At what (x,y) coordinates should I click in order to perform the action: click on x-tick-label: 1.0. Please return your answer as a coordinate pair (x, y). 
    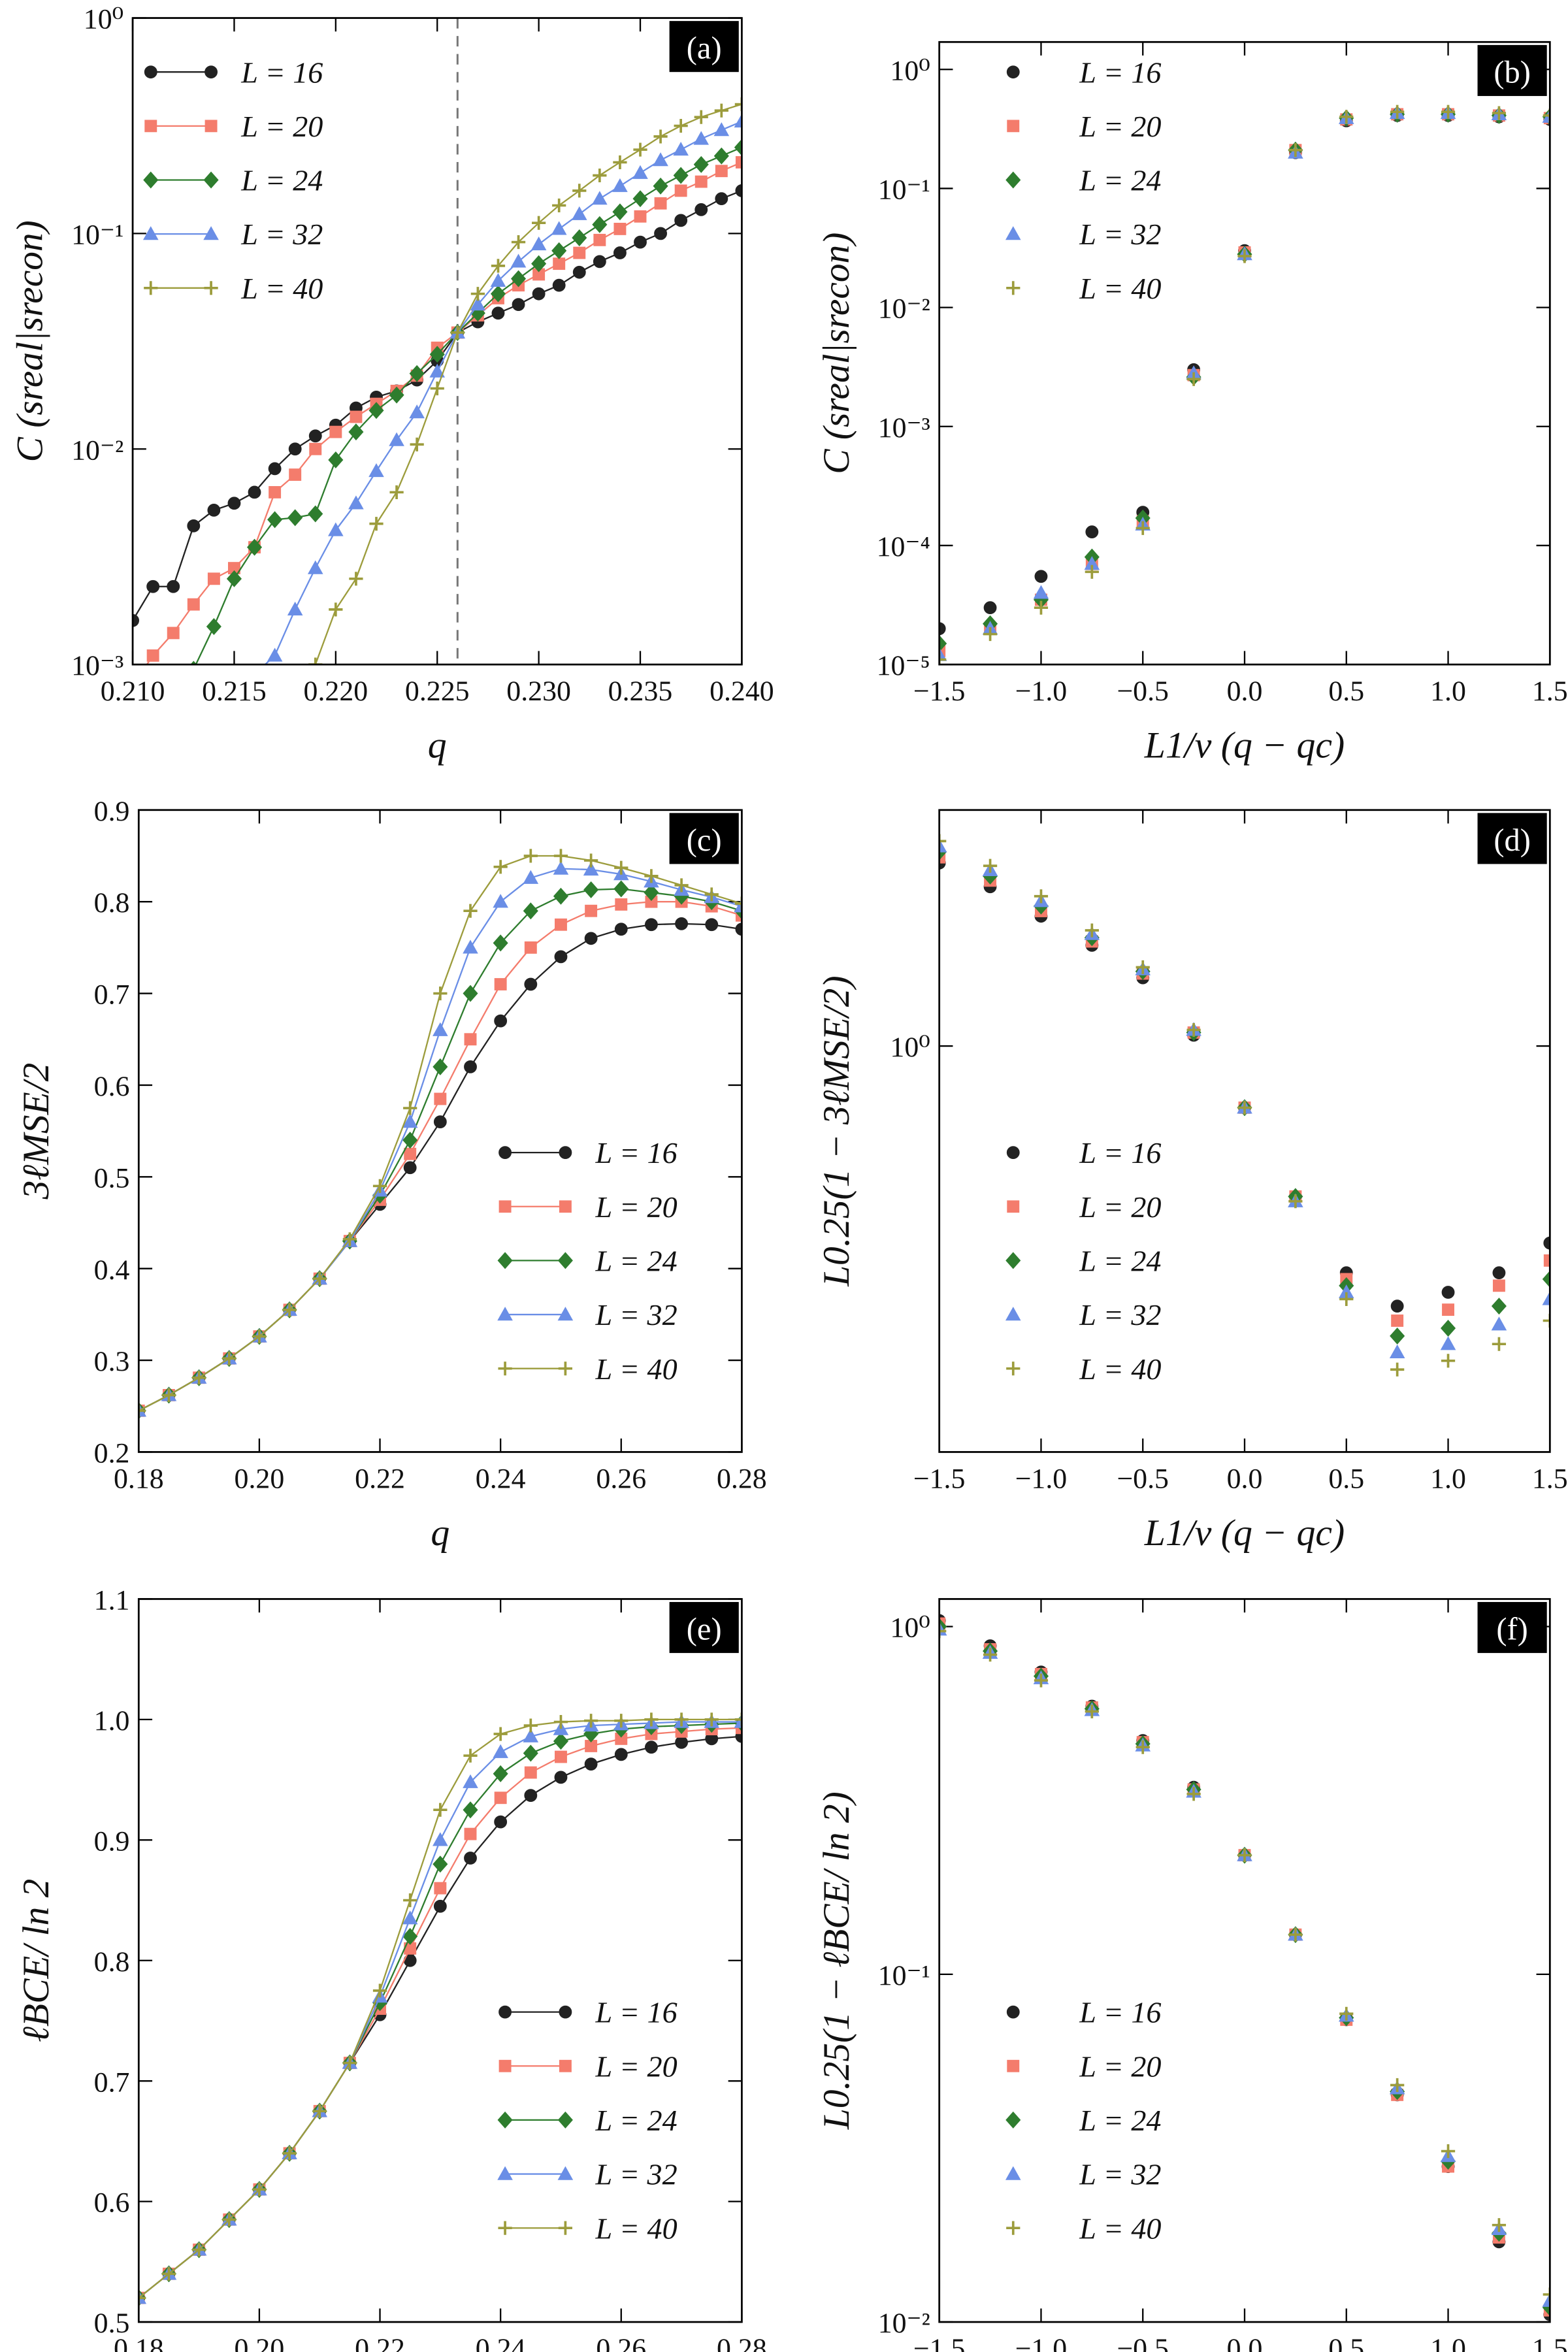
    Looking at the image, I should click on (1448, 2342).